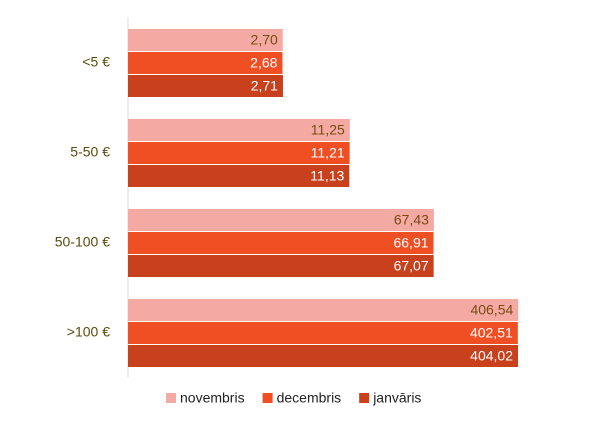 The width and height of the screenshot is (614, 422). What do you see at coordinates (328, 130) in the screenshot?
I see `value-label: 11,25` at bounding box center [328, 130].